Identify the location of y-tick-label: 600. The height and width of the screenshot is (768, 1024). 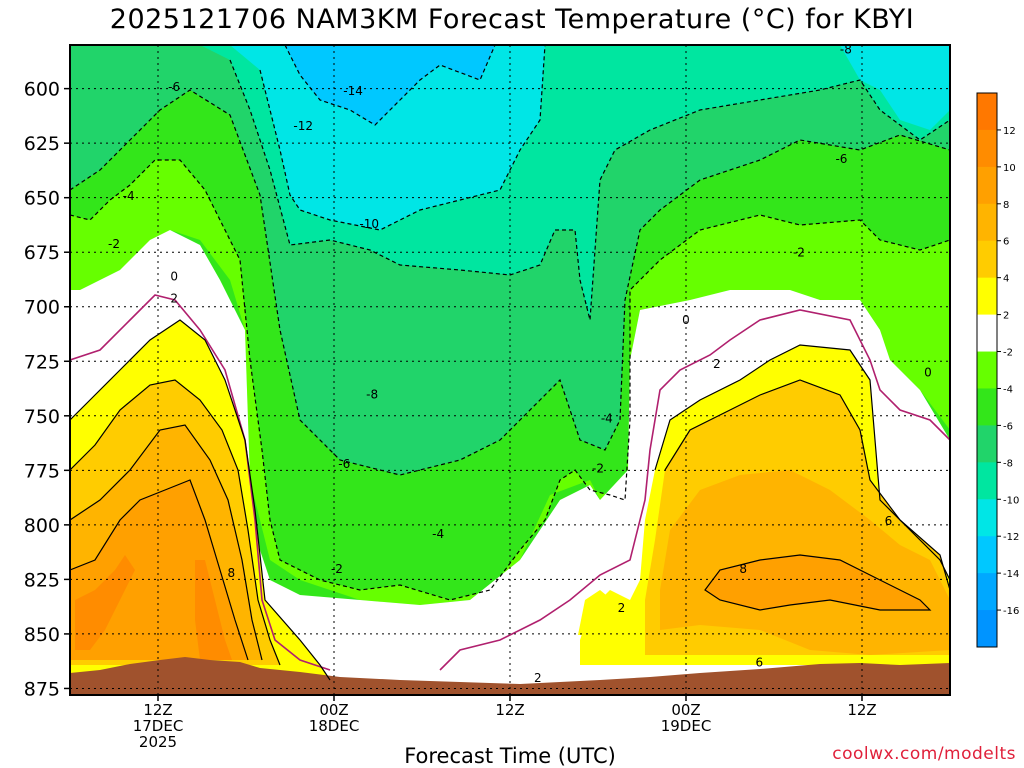
(42, 90).